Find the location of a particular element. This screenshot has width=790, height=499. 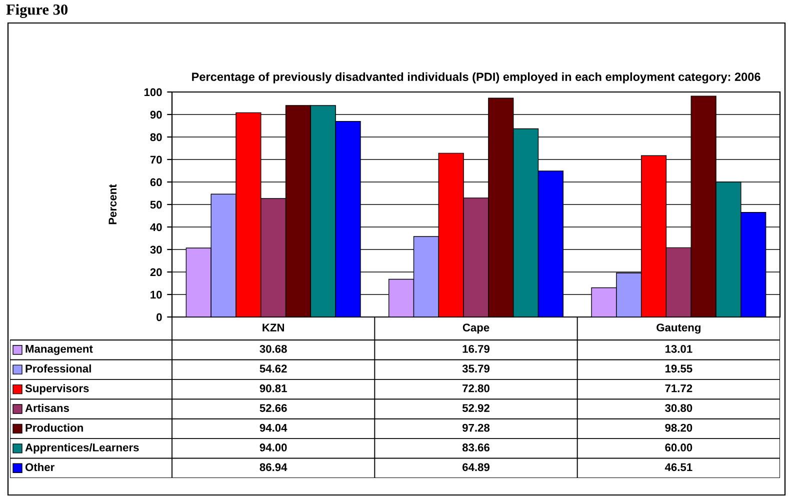

data-label: 86.94 is located at coordinates (274, 467).